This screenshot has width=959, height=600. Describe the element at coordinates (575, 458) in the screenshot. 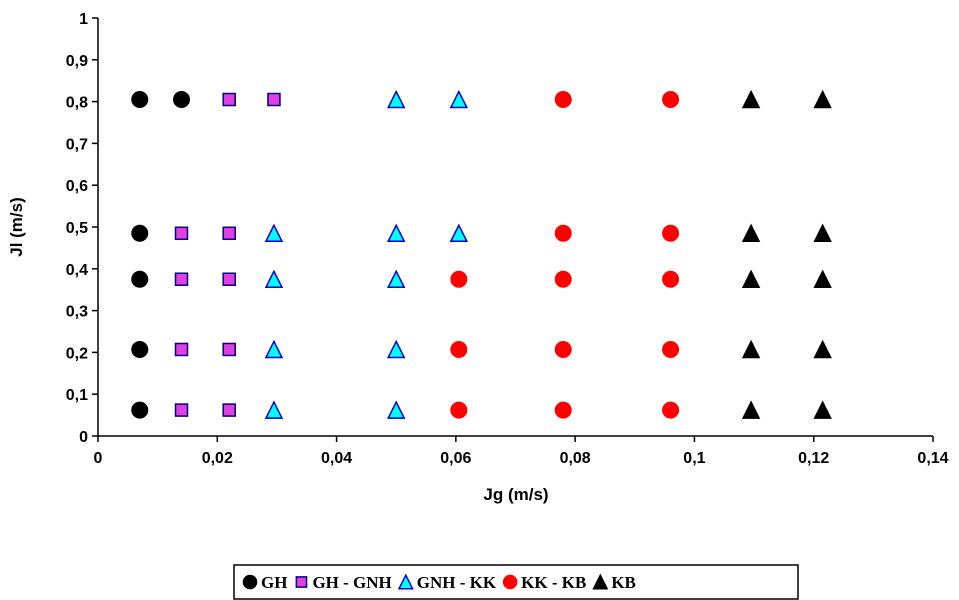

I see `x-tick-label: 0,08` at that location.